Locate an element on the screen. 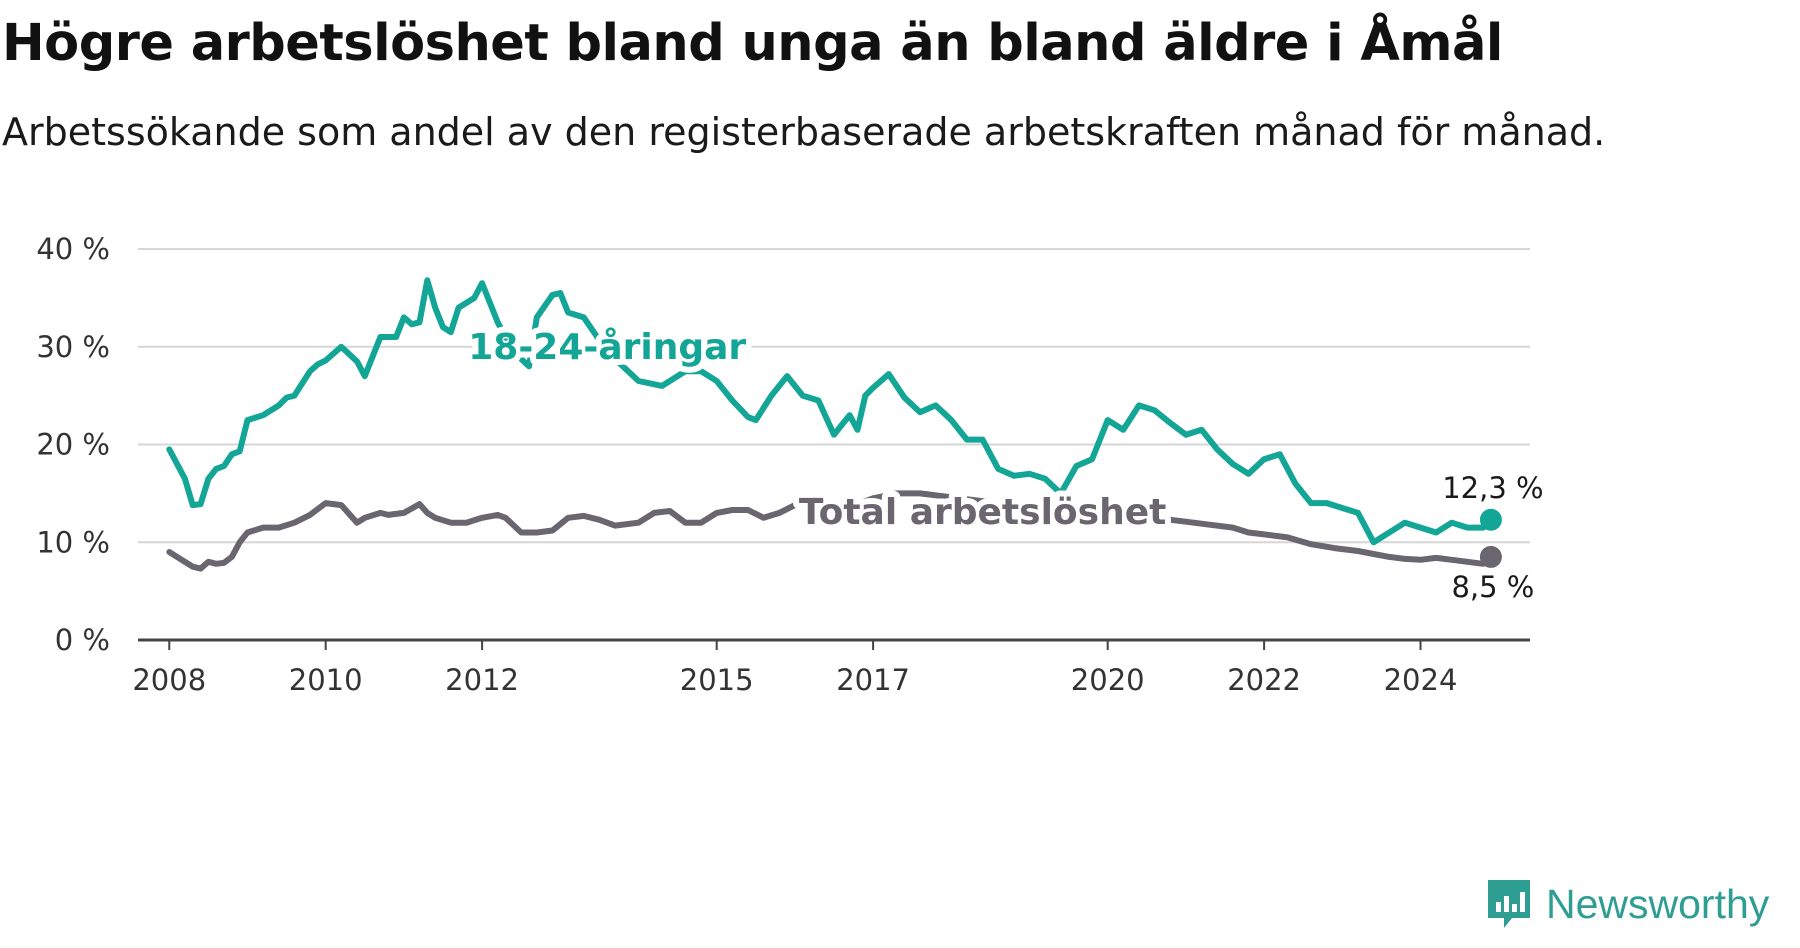 This screenshot has height=948, width=1800. x-tick-label: 2008 is located at coordinates (169, 680).